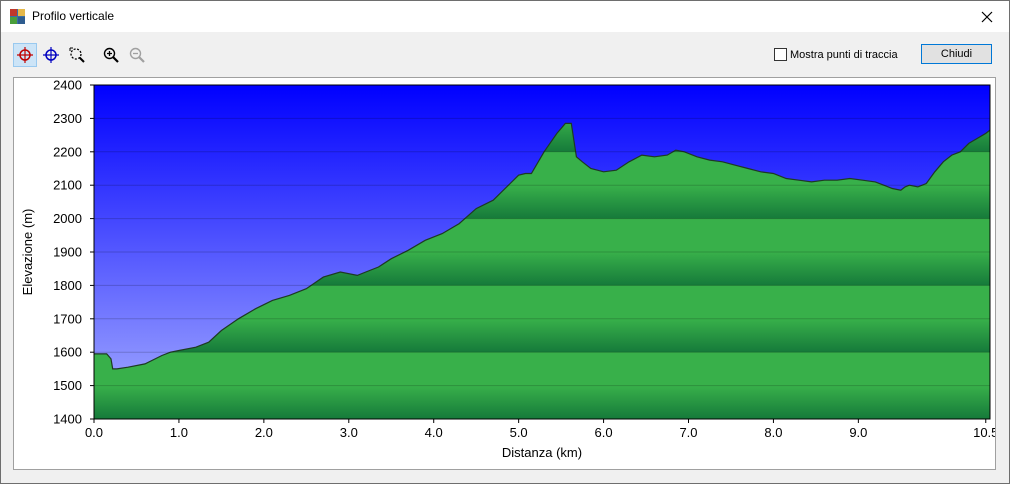 Image resolution: width=1010 pixels, height=484 pixels. I want to click on y-tick-label: 2200, so click(67, 151).